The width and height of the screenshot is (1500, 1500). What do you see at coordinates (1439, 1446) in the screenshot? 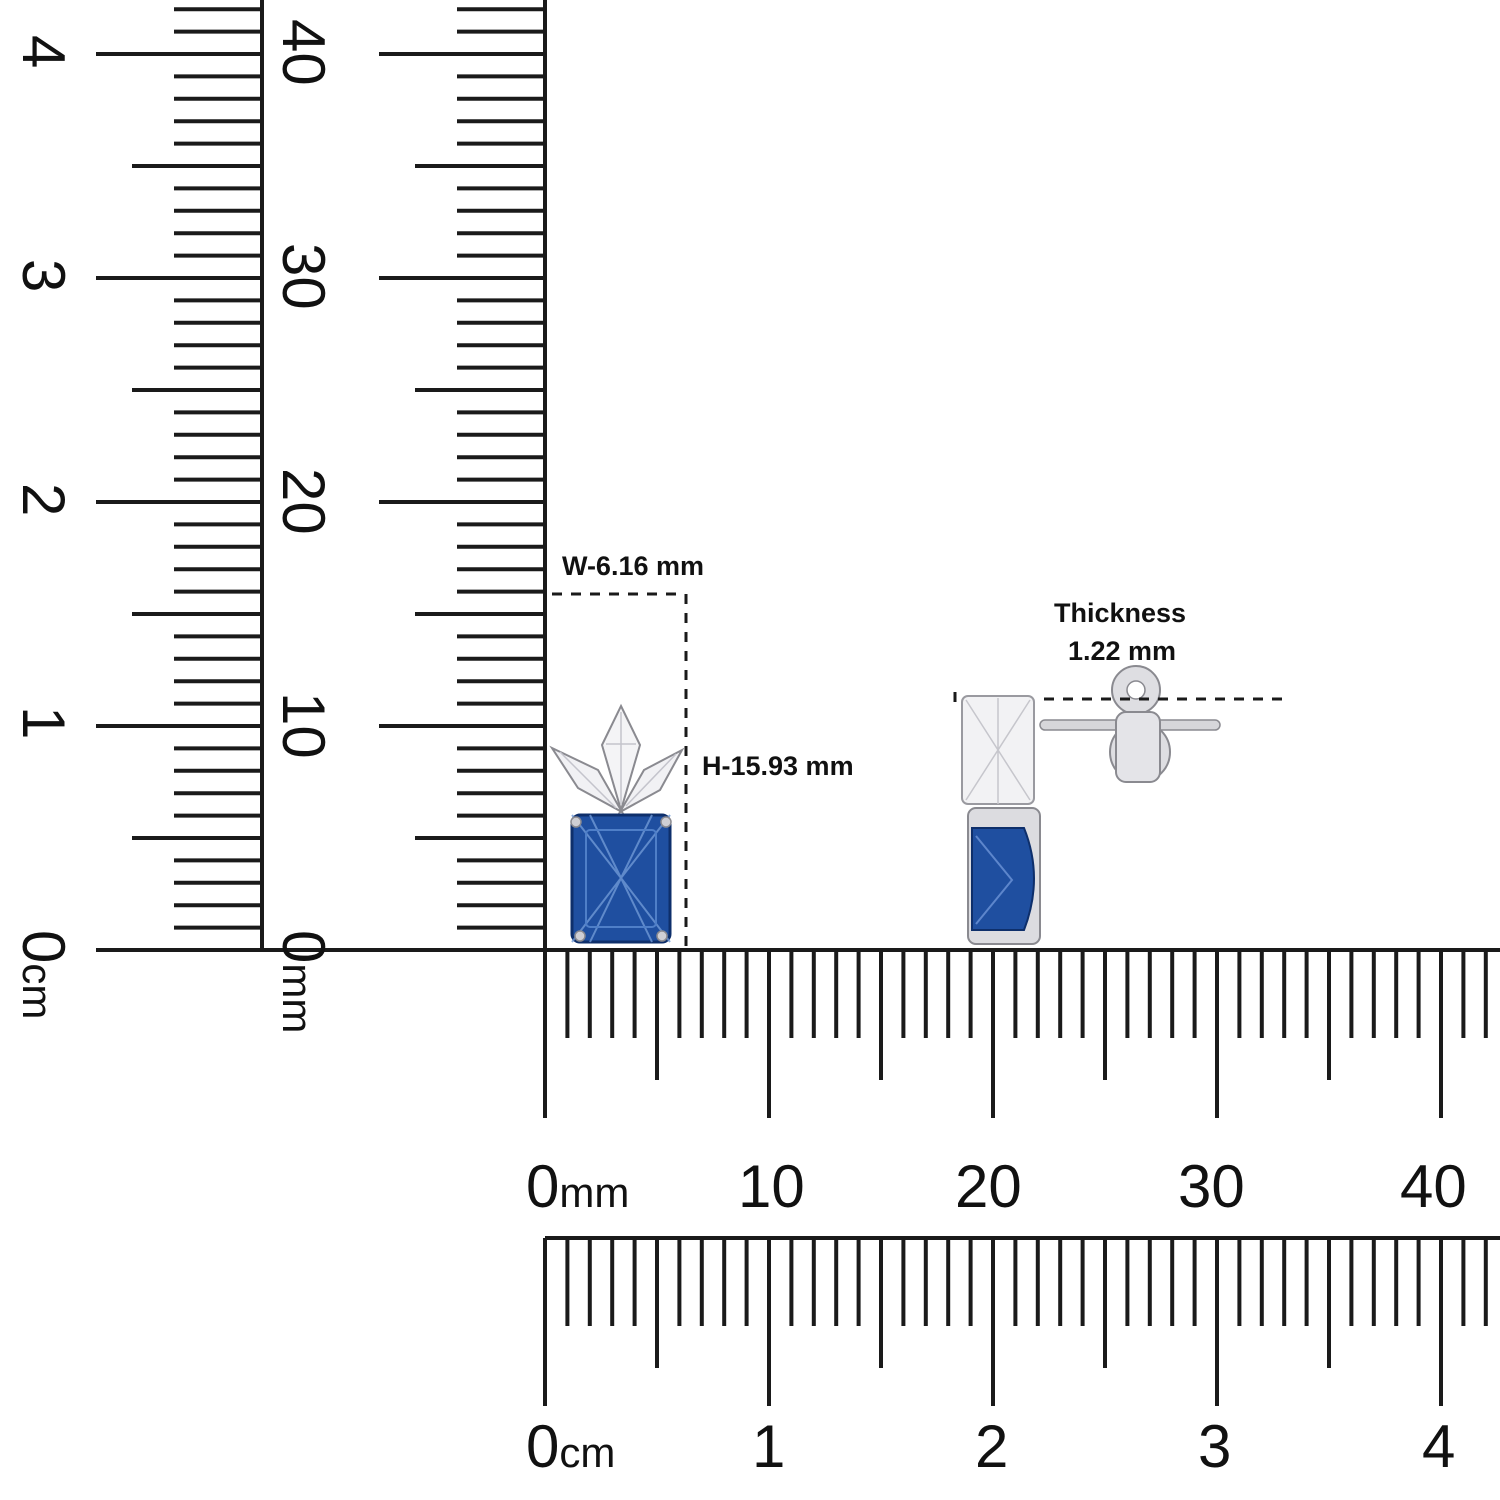
I see `hcm-label-4: 4` at bounding box center [1439, 1446].